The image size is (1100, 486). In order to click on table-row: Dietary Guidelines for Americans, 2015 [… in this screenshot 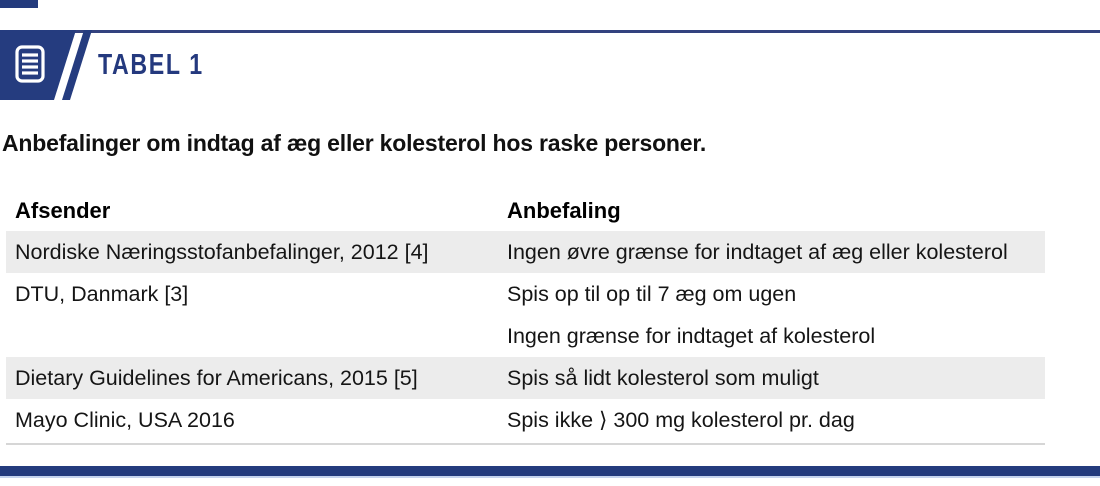, I will do `click(525, 378)`.